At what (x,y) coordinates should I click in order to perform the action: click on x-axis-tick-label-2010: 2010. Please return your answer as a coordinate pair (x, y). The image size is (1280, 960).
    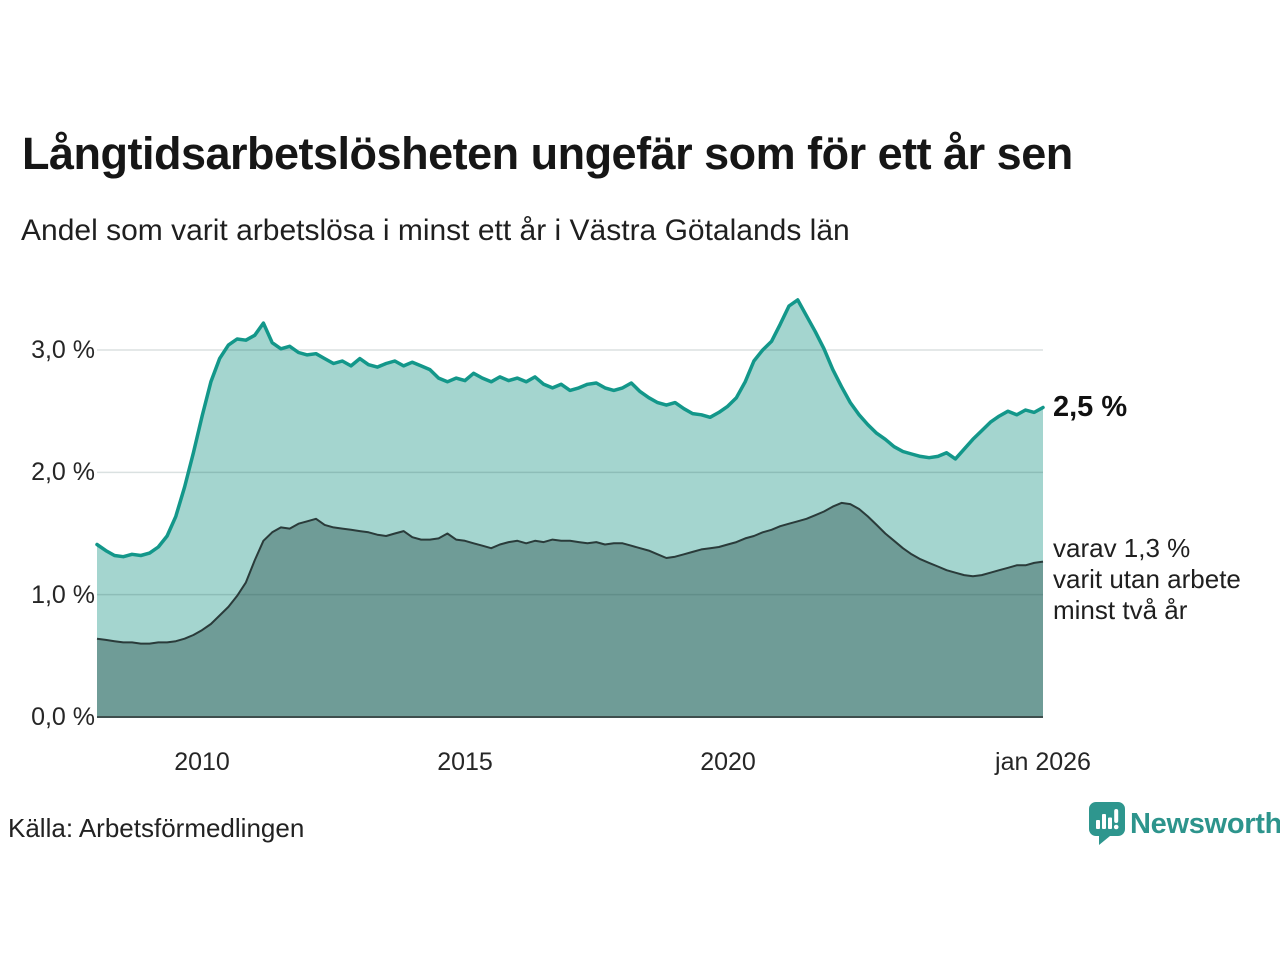
    Looking at the image, I should click on (202, 762).